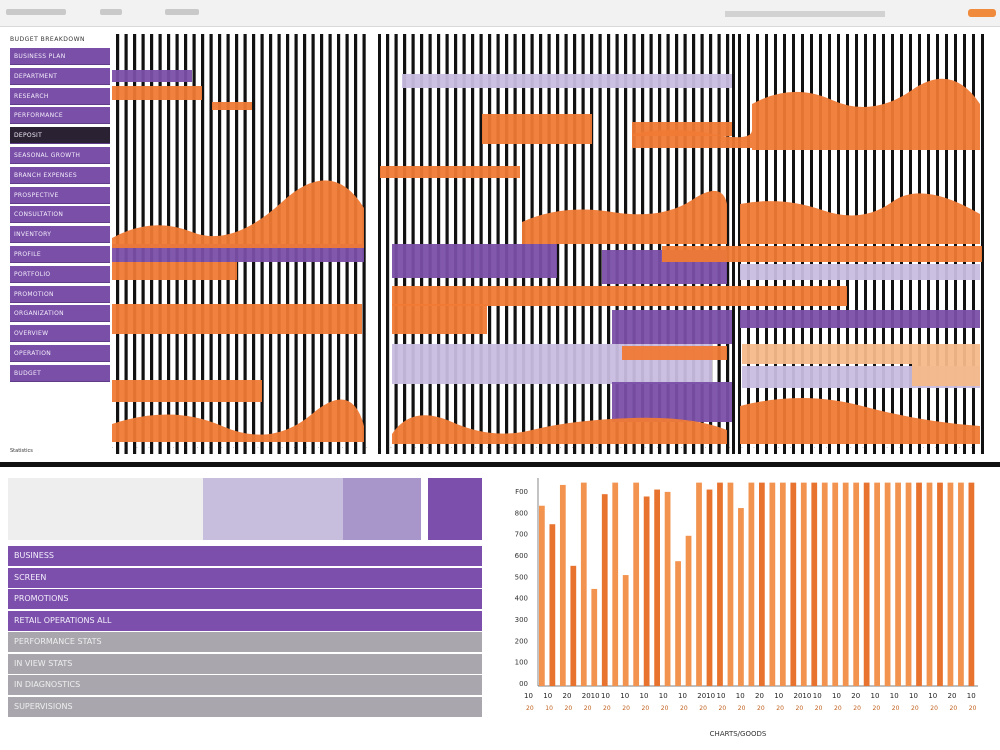 The height and width of the screenshot is (750, 1000). What do you see at coordinates (60, 215) in the screenshot?
I see `sidebar-item: CONSULTATION` at bounding box center [60, 215].